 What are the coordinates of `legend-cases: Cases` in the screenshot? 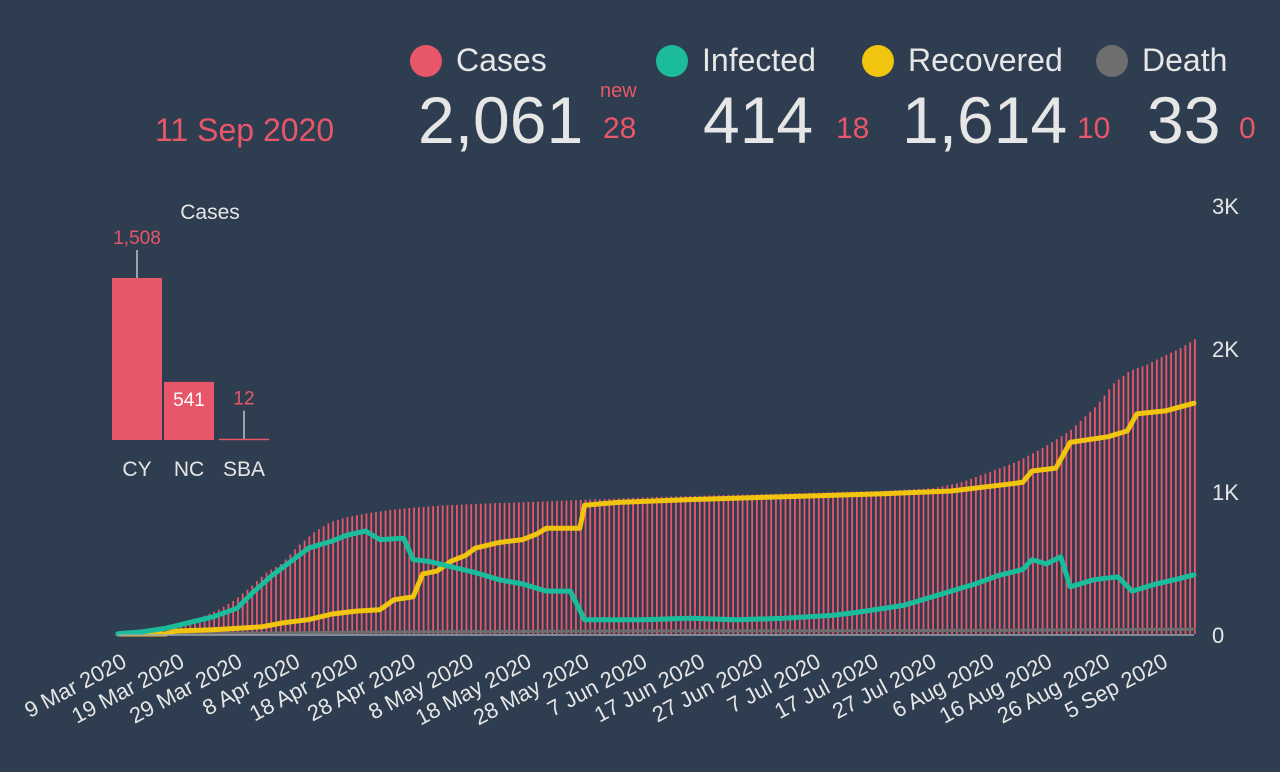 It's located at (478, 60).